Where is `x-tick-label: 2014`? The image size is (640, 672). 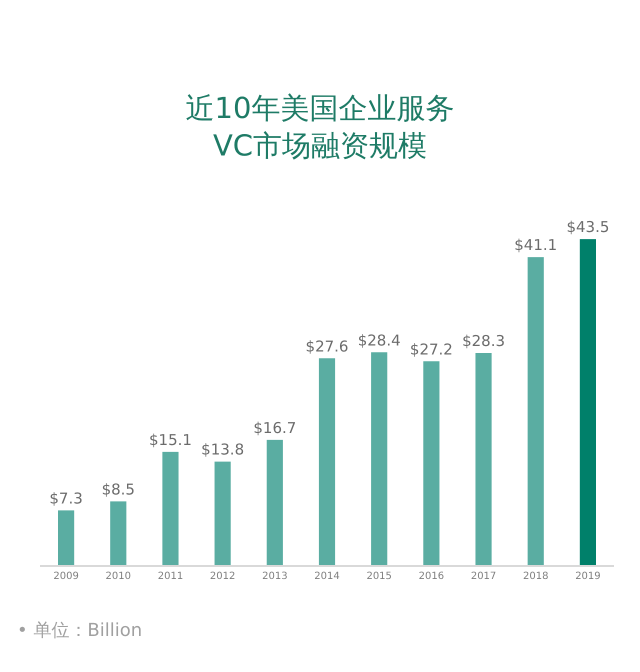
x-tick-label: 2014 is located at coordinates (327, 576).